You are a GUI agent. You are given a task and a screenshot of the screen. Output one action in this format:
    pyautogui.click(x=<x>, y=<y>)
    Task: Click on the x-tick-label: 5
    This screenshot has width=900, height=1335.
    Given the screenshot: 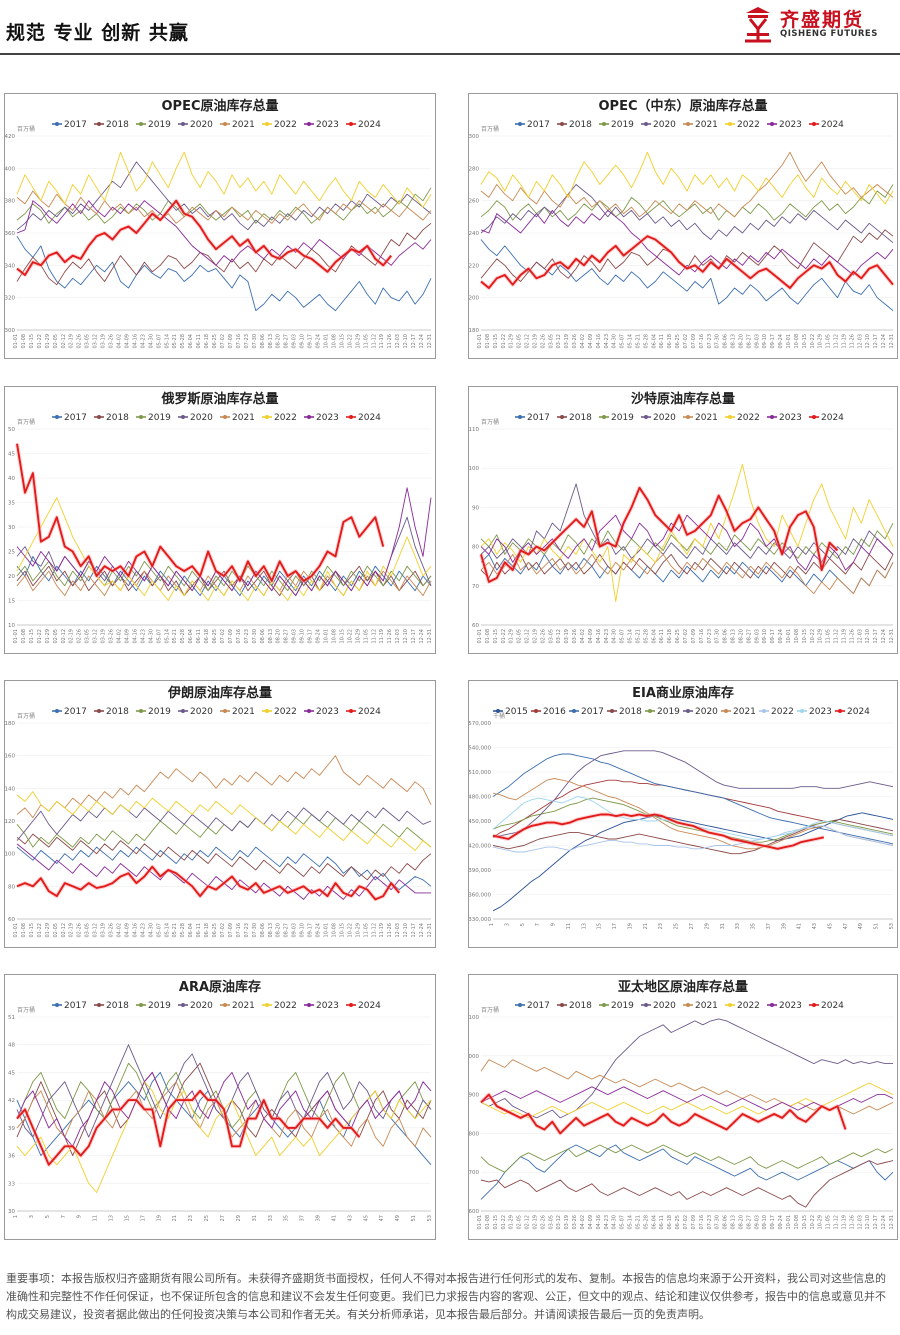 What is the action you would take?
    pyautogui.click(x=523, y=924)
    